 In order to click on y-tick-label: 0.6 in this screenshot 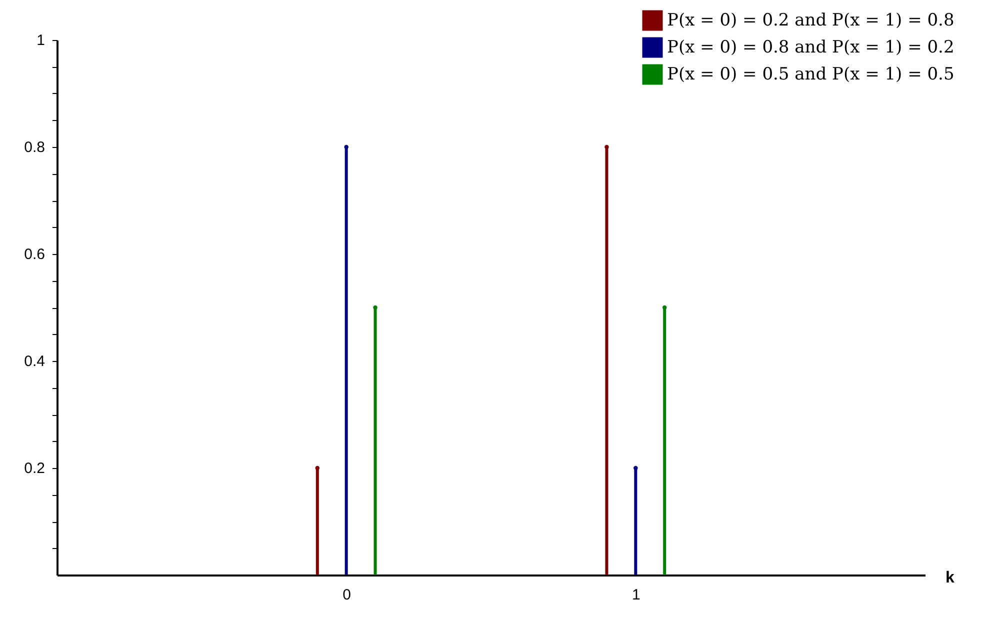, I will do `click(34, 254)`.